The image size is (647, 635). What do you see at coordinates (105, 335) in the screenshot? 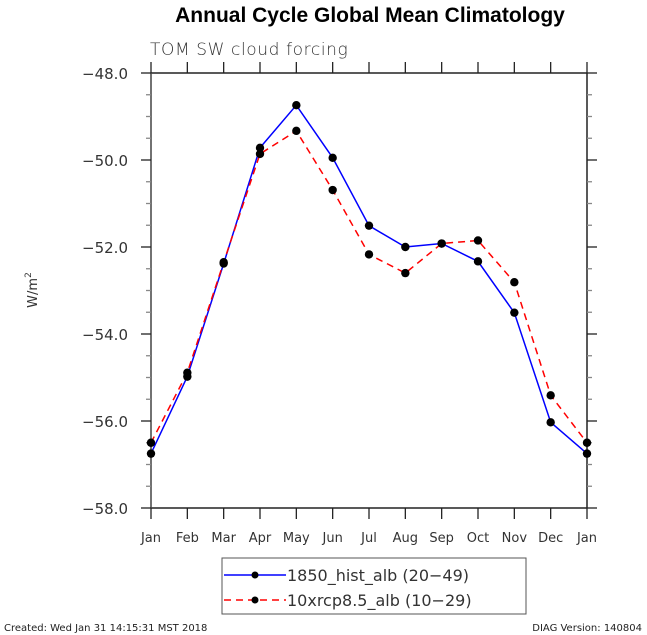
I see `y-tick-label: −54.0` at bounding box center [105, 335].